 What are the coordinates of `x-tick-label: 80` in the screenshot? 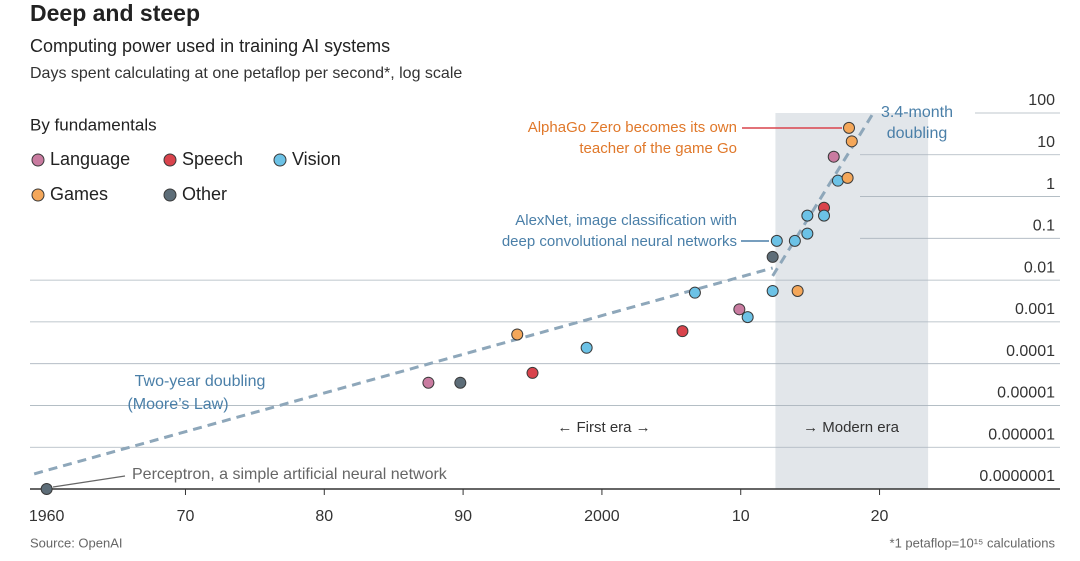 It's located at (324, 516).